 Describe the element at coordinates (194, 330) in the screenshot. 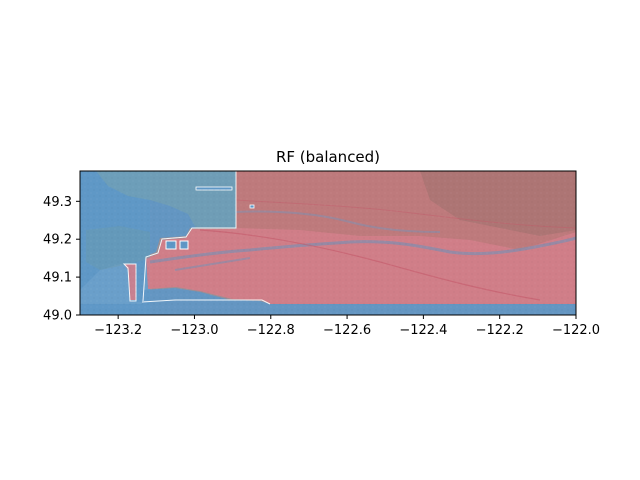

I see `x-tick-label: −123.0` at that location.